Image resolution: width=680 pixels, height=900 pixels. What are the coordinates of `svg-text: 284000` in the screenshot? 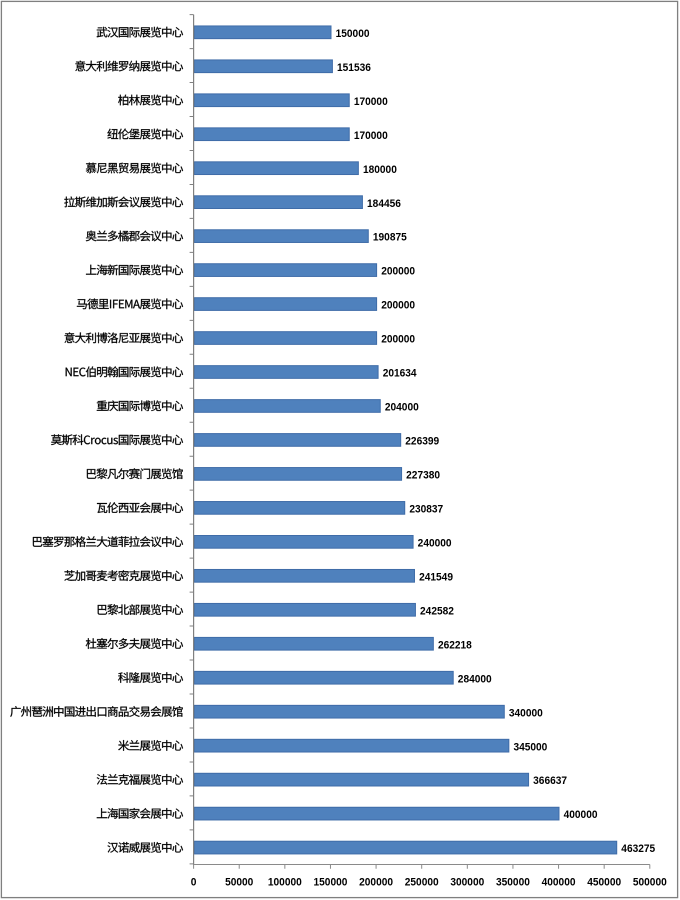 It's located at (475, 679).